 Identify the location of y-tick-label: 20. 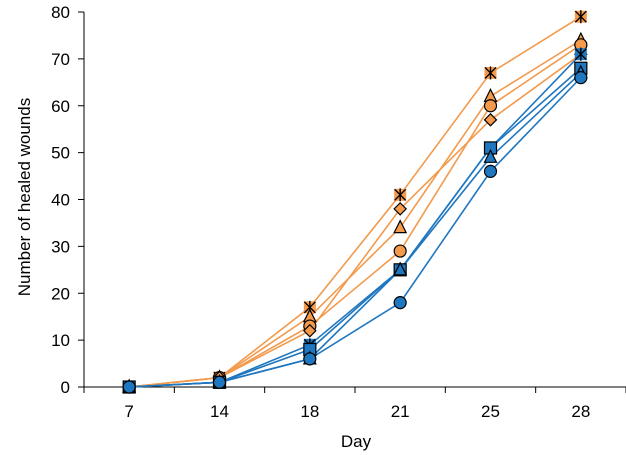
(60, 293).